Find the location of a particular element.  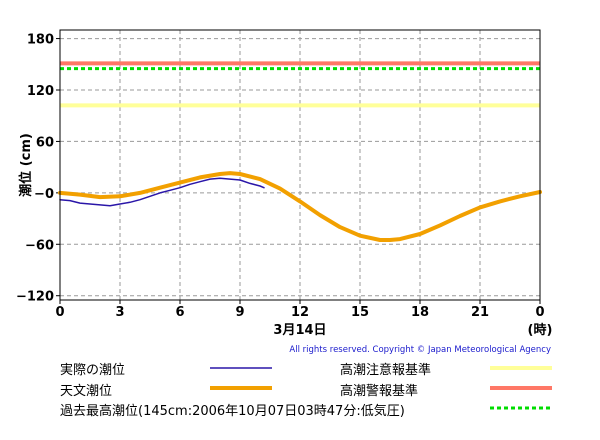

x-tick-label: 21 is located at coordinates (480, 312).